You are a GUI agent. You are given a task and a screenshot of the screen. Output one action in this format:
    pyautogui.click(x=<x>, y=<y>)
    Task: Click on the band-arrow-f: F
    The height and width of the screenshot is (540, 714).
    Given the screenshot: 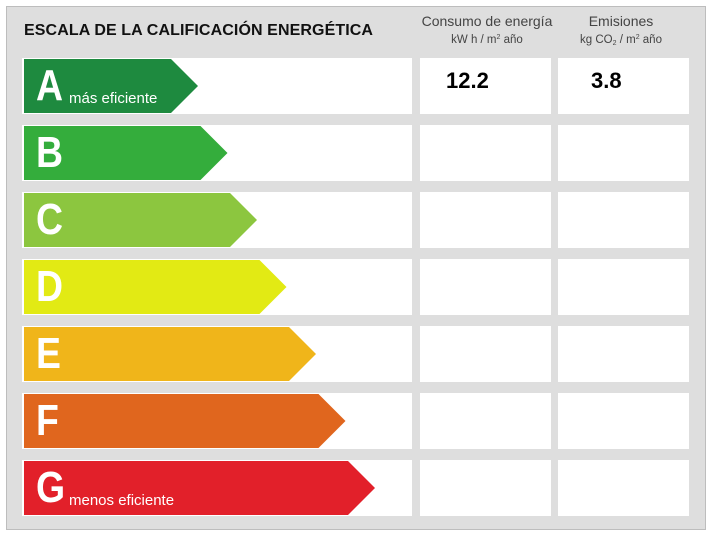 What is the action you would take?
    pyautogui.click(x=185, y=421)
    